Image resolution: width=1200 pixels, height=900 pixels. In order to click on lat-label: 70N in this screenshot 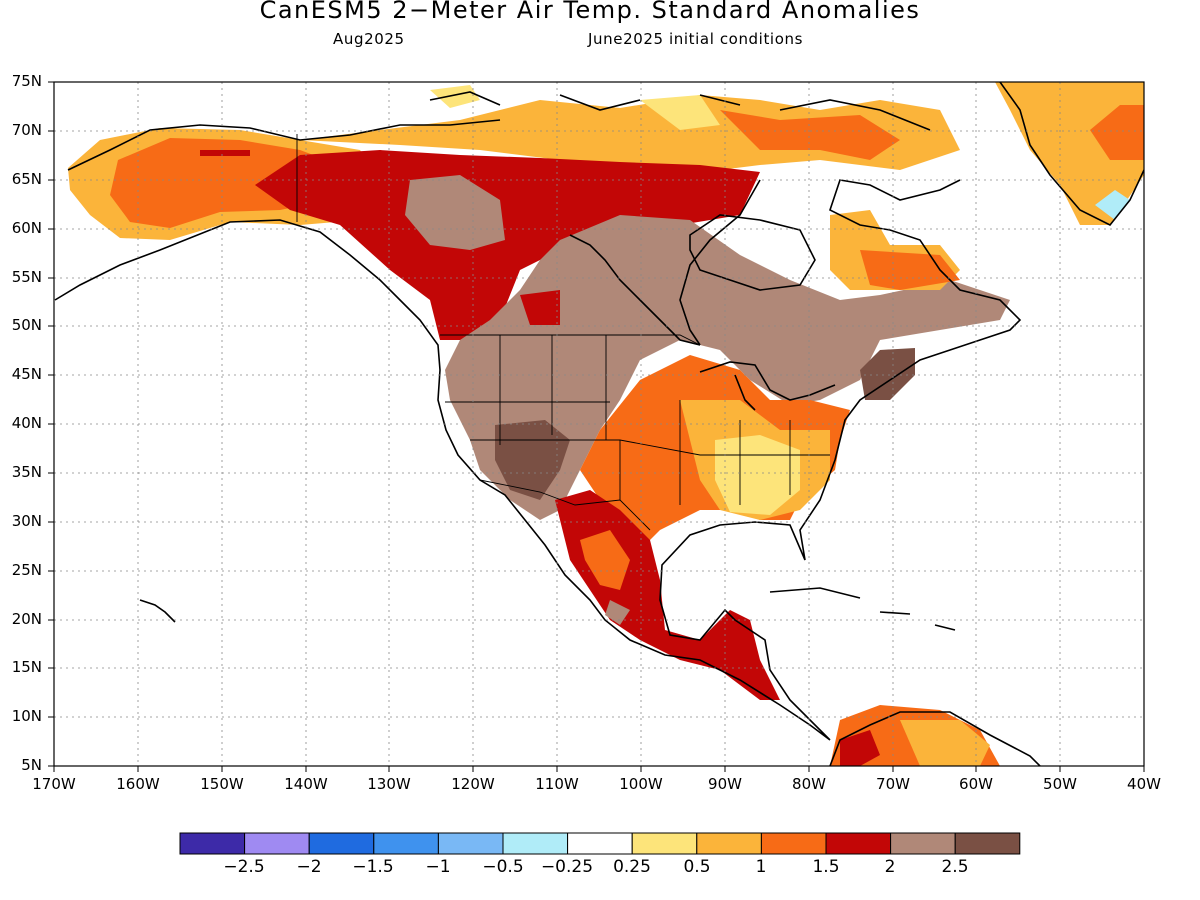, I will do `click(26, 130)`.